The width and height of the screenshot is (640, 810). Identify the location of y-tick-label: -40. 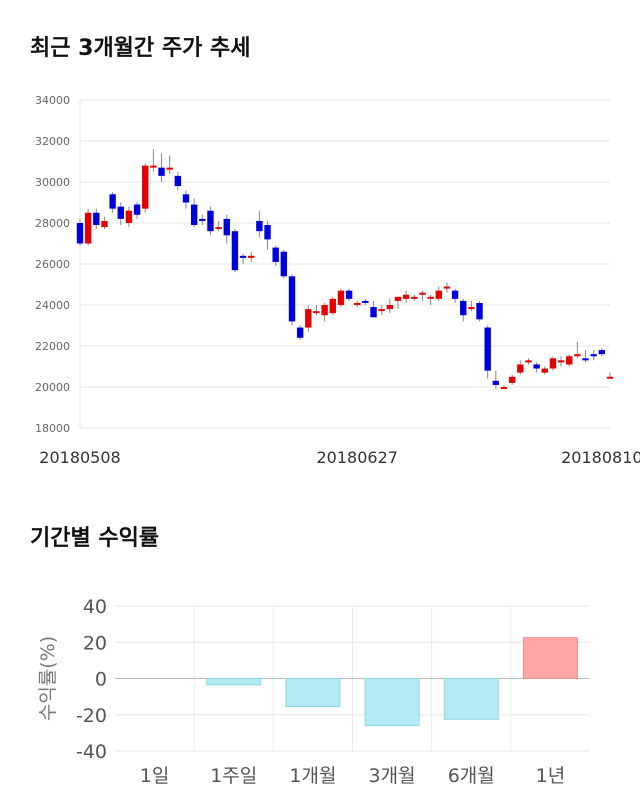
(91, 752).